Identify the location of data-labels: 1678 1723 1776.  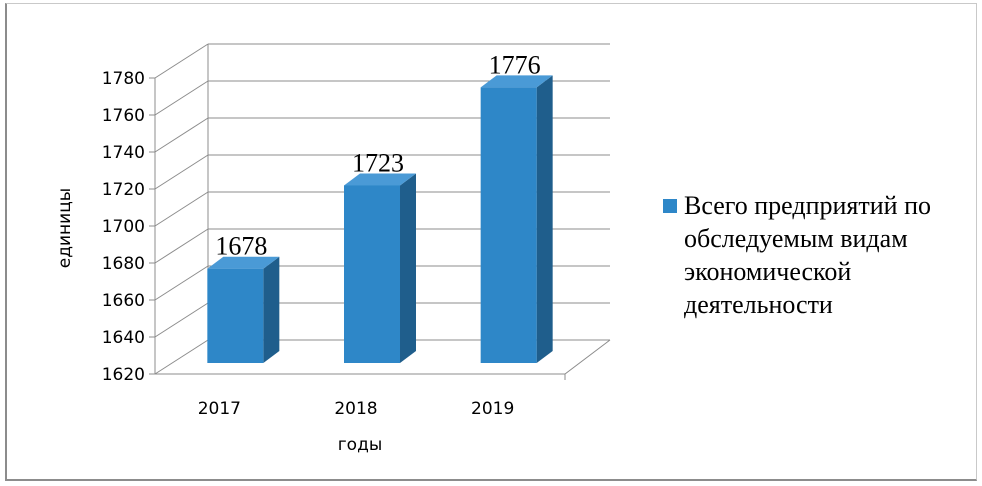
(377, 155).